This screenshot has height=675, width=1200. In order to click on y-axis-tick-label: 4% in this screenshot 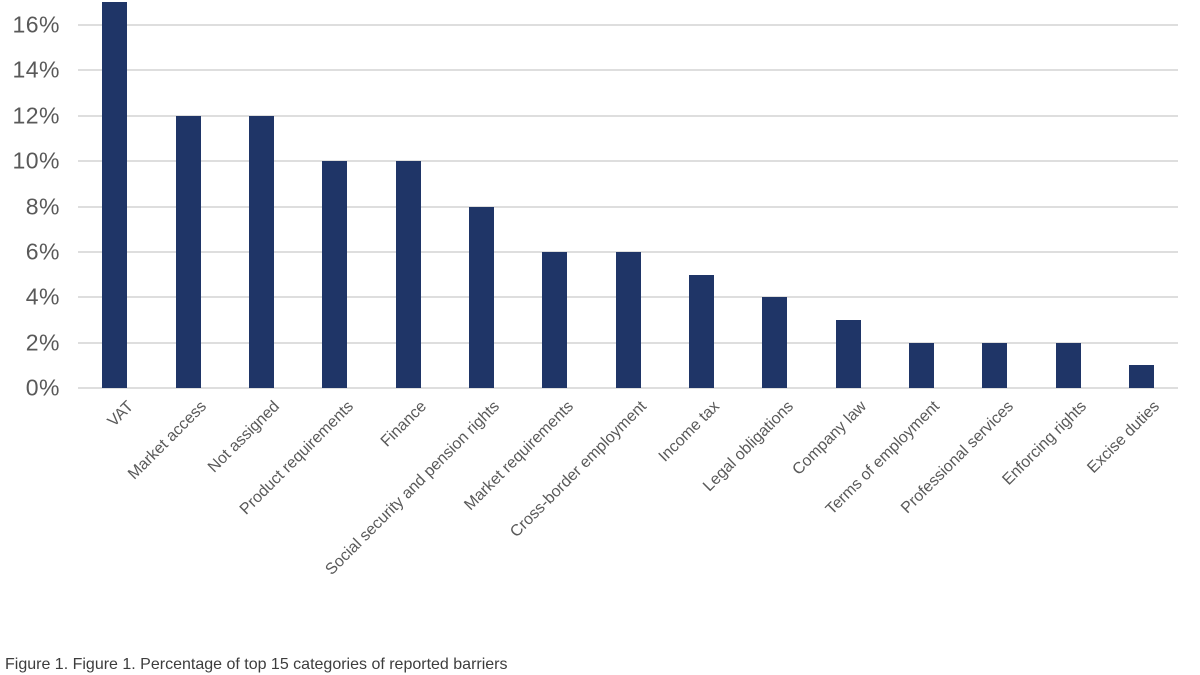, I will do `click(42, 296)`.